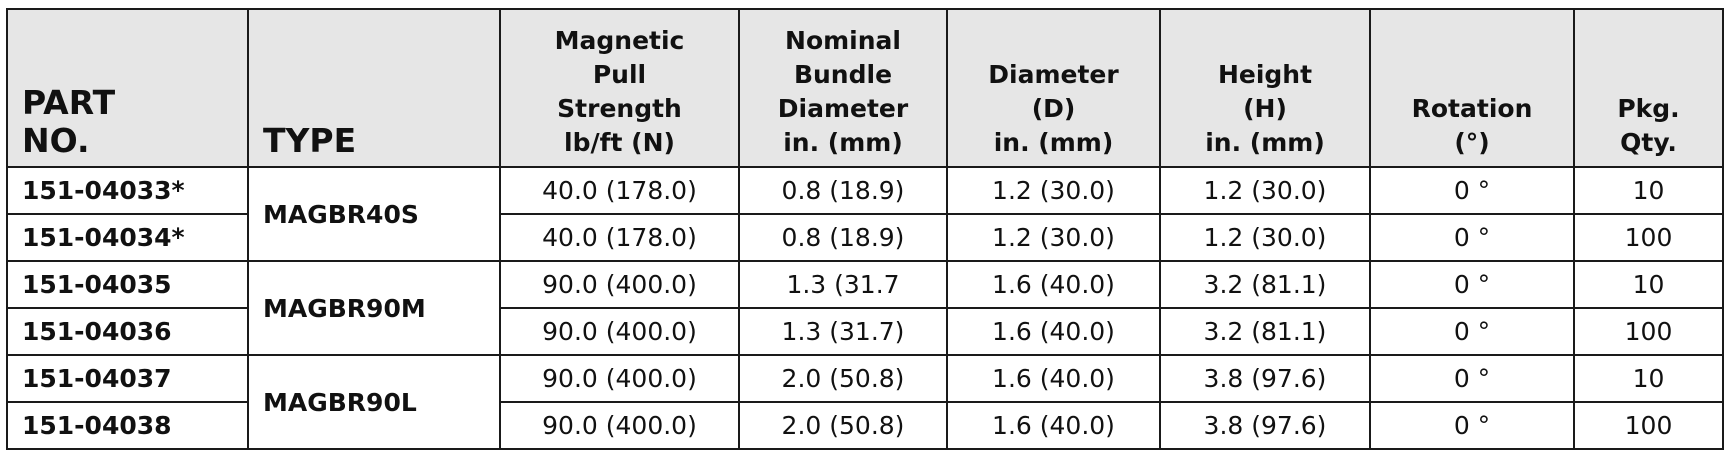 This screenshot has height=459, width=1728. What do you see at coordinates (1265, 142) in the screenshot?
I see `header-height-line: in. (mm)` at bounding box center [1265, 142].